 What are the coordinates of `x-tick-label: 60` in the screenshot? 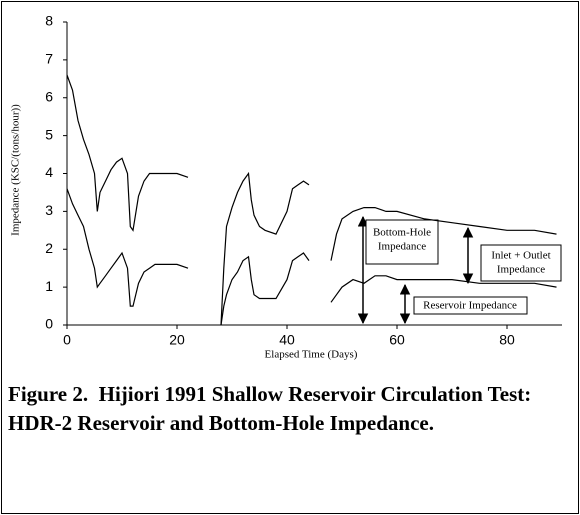 It's located at (397, 340).